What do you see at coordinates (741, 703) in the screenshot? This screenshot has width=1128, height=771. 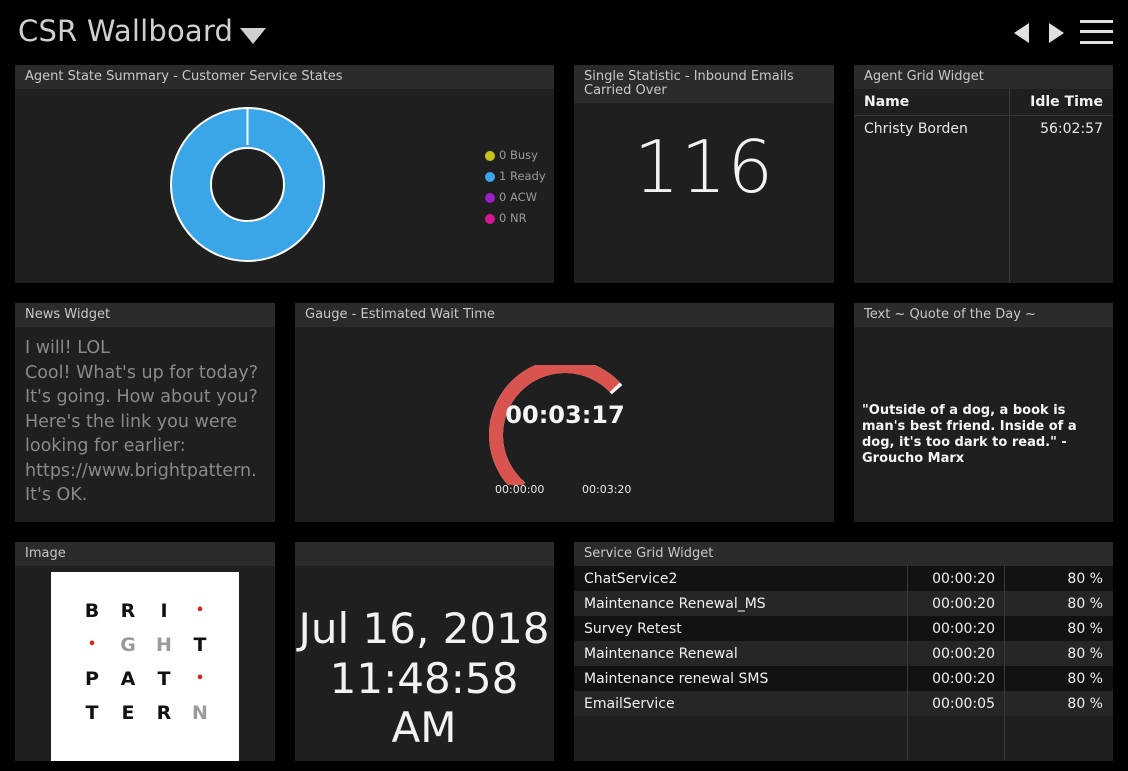 I see `service-name: EmailService` at bounding box center [741, 703].